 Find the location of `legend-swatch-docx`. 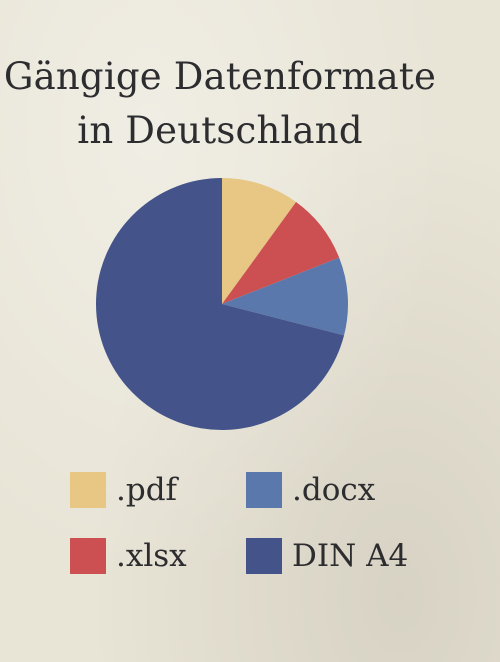

legend-swatch-docx is located at coordinates (264, 490).